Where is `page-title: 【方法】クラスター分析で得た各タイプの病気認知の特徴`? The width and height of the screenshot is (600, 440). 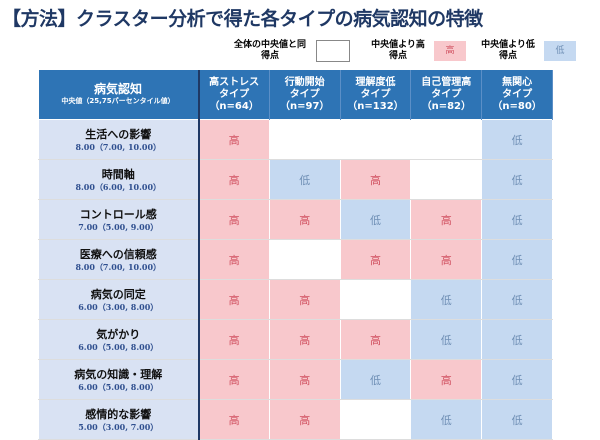 page-title: 【方法】クラスター分析で得た各タイプの病気認知の特徴 is located at coordinates (242, 19).